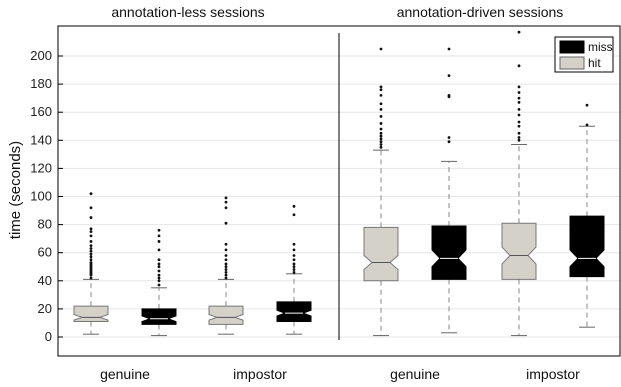 The height and width of the screenshot is (387, 621). I want to click on box-0-impostor-hit-body, so click(226, 315).